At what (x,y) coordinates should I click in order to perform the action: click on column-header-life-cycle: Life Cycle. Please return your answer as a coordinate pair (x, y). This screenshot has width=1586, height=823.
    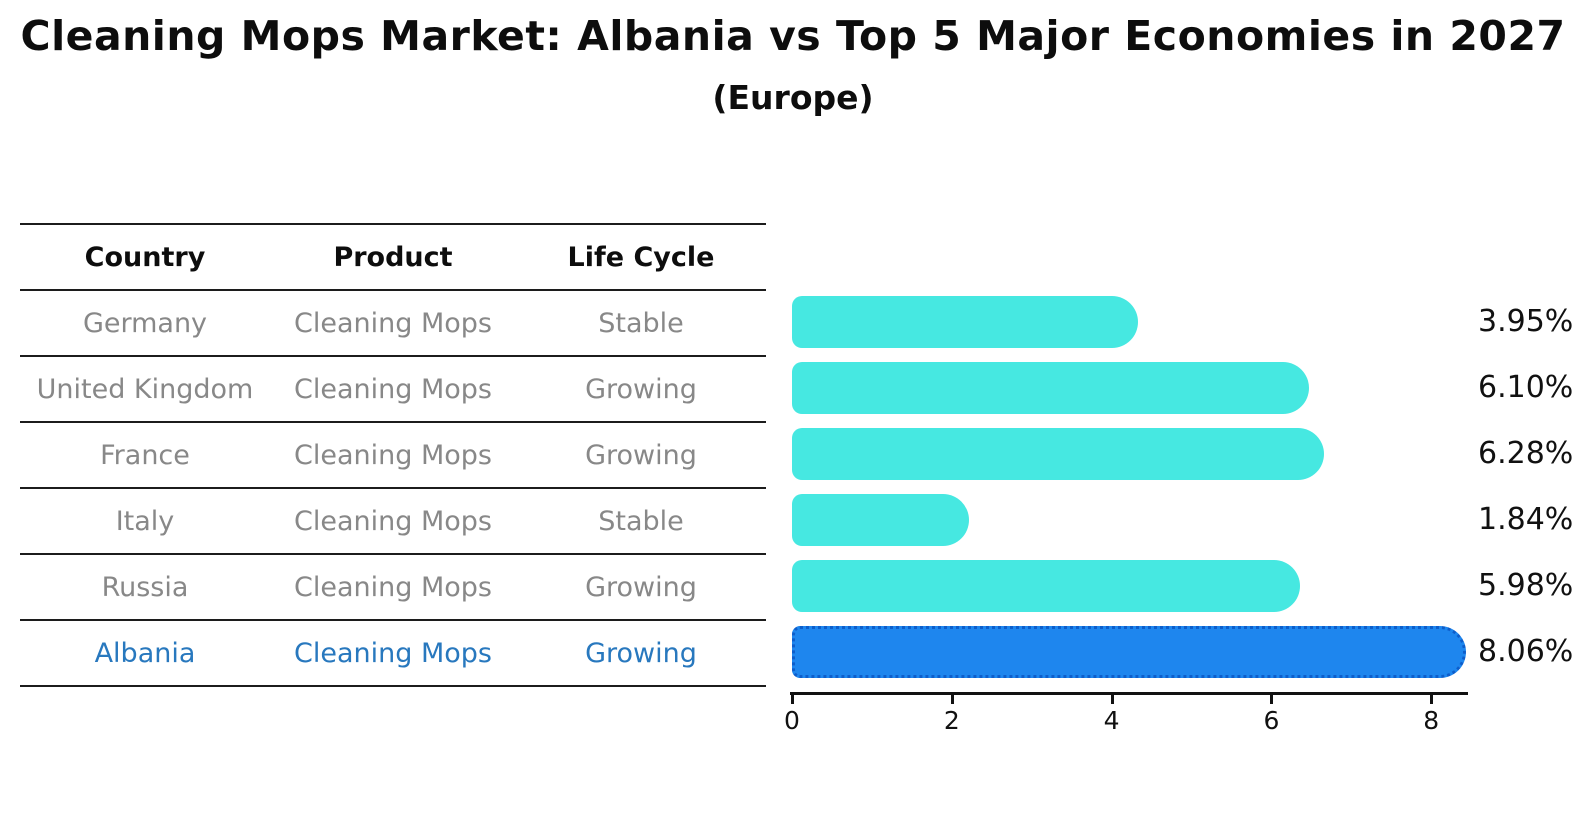
    Looking at the image, I should click on (641, 257).